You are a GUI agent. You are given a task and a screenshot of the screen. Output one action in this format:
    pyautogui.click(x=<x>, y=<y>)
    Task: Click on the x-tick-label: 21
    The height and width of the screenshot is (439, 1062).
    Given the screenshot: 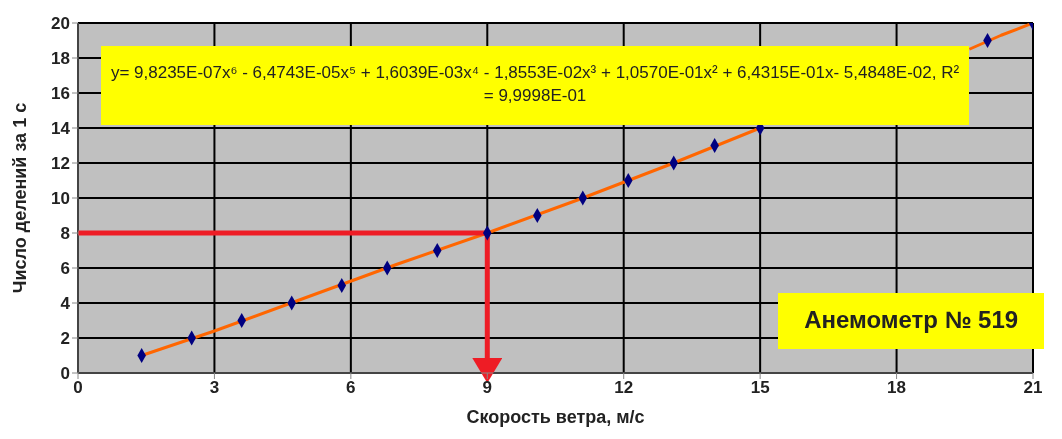 What is the action you would take?
    pyautogui.click(x=1033, y=388)
    